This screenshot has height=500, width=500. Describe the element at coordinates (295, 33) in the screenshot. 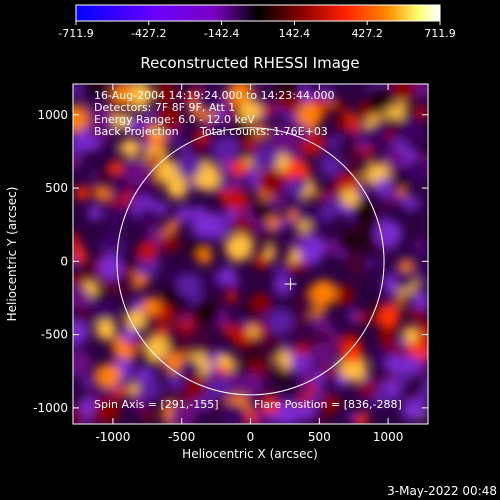

I see `colorbar-tick-label: 142.4` at that location.